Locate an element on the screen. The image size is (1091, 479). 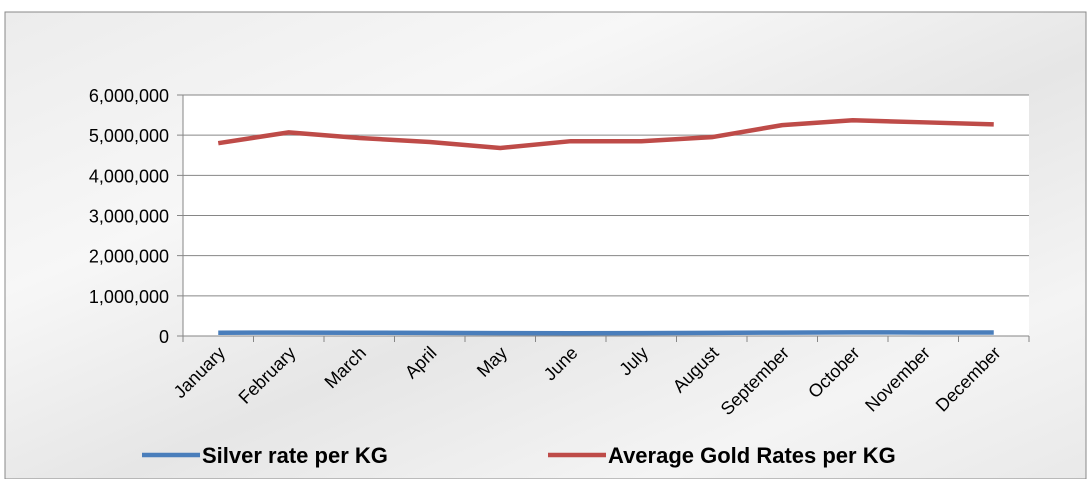
legend-label: Silver rate per KG is located at coordinates (295, 455).